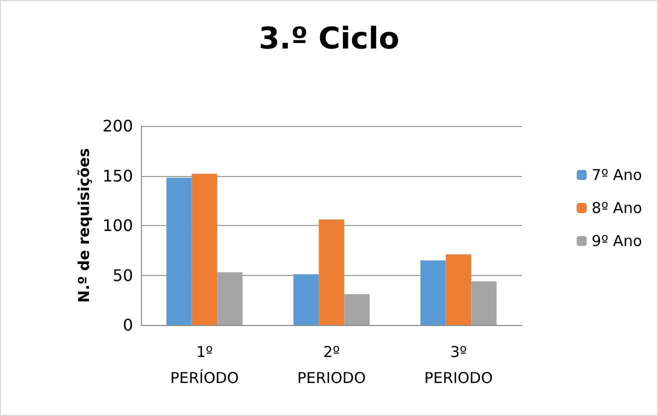 The height and width of the screenshot is (416, 658). Describe the element at coordinates (117, 126) in the screenshot. I see `y-tick-label: 200` at that location.